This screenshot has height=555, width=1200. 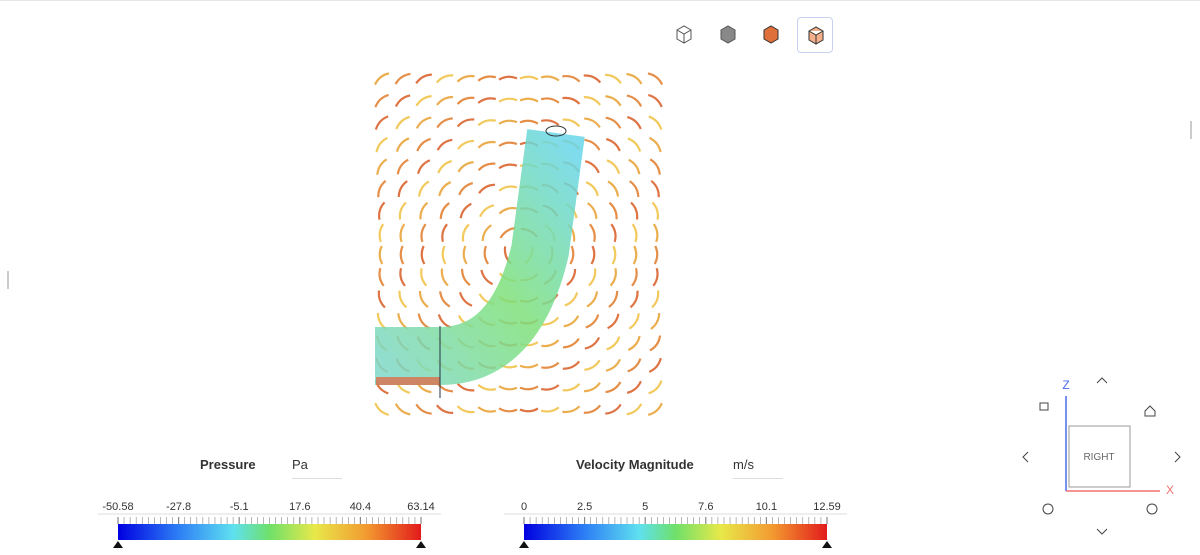 I want to click on colorbar-label: -5.1, so click(x=239, y=507).